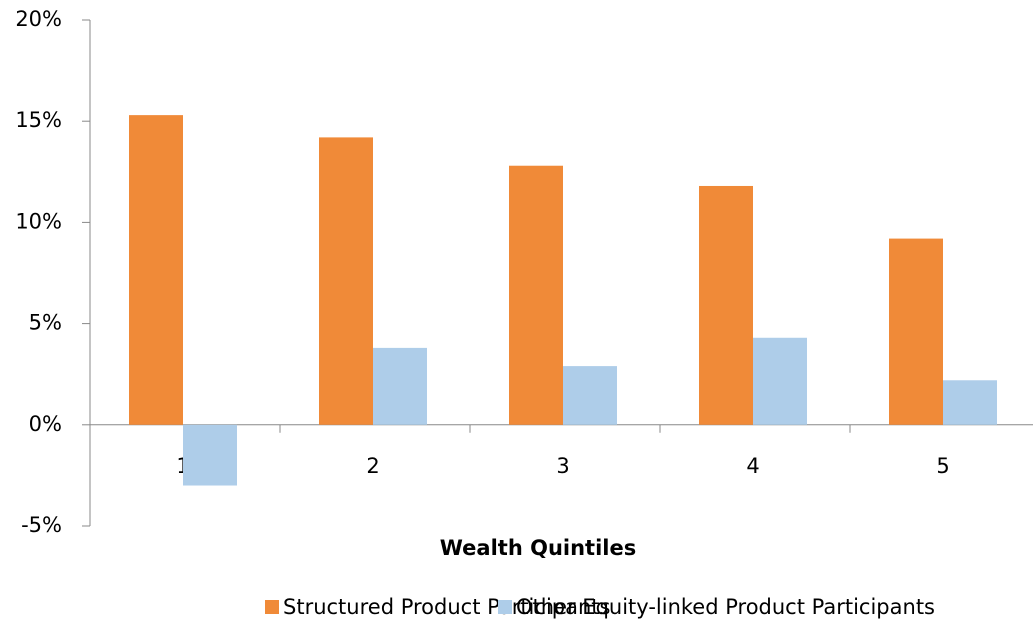 The width and height of the screenshot is (1033, 626). I want to click on y-tick-label: 0%, so click(45, 424).